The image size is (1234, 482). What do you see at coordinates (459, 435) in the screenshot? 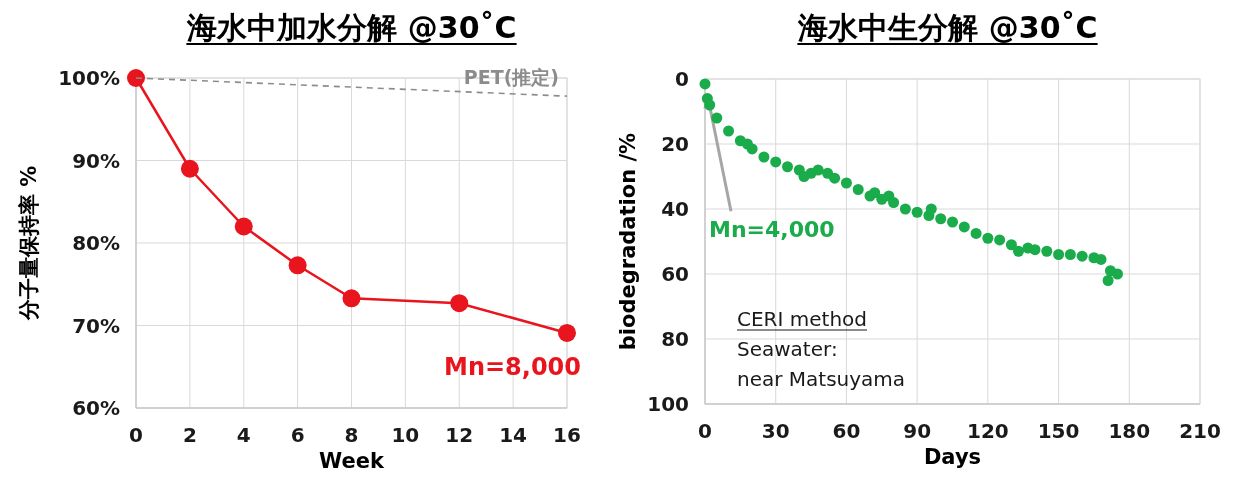
I see `x-tick-label: 12` at bounding box center [459, 435].